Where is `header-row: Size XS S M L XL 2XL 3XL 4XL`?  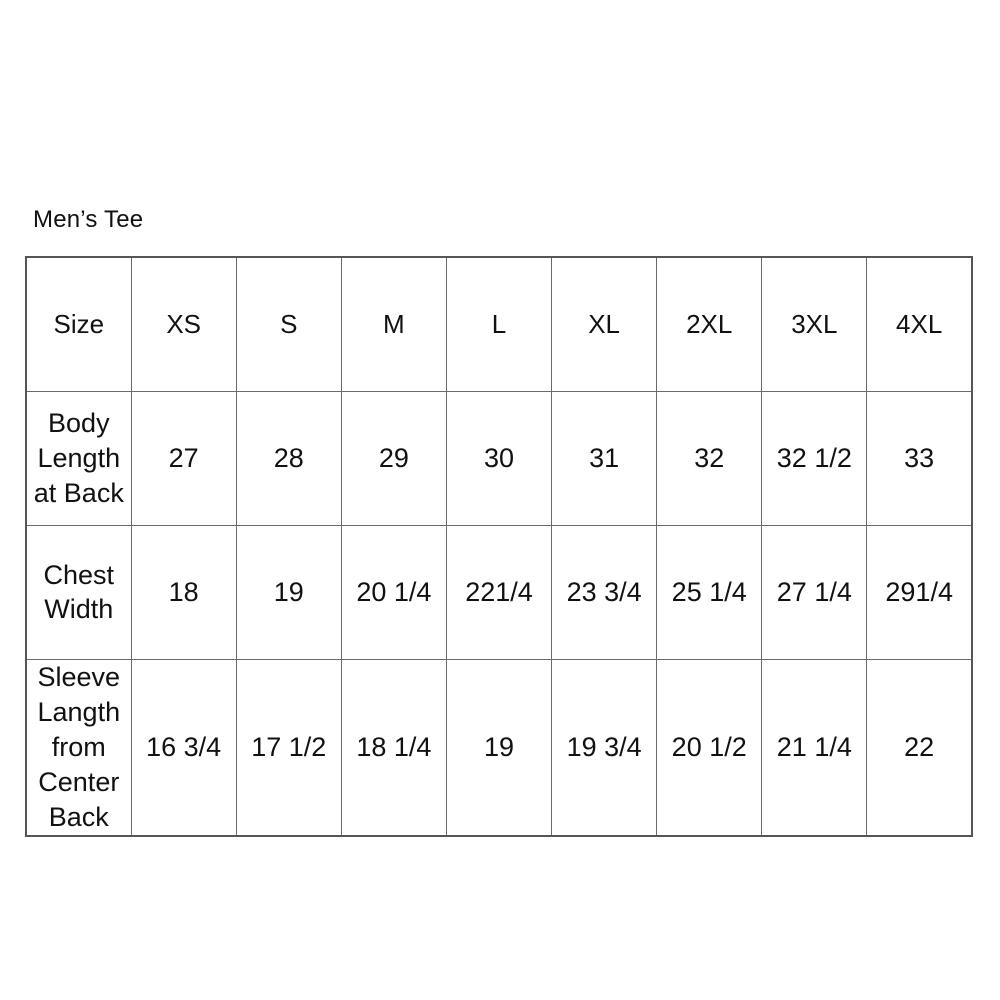
header-row: Size XS S M L XL 2XL 3XL 4XL is located at coordinates (499, 324).